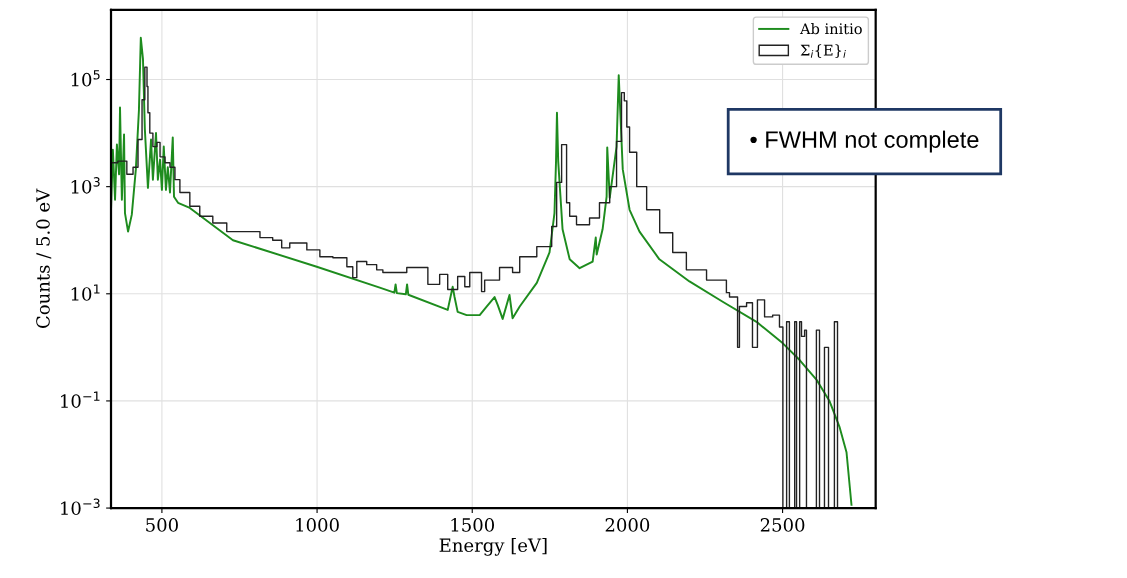 The width and height of the screenshot is (1127, 578). What do you see at coordinates (627, 525) in the screenshot?
I see `x-tick-label: 2000` at bounding box center [627, 525].